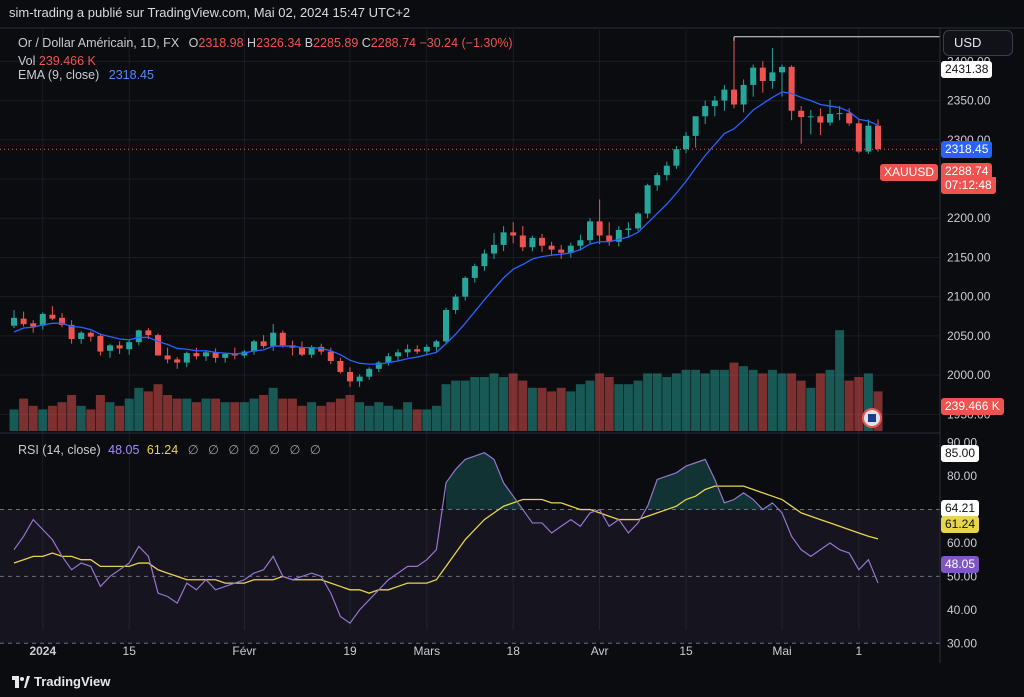 The width and height of the screenshot is (1024, 697). I want to click on rsi-ma-path, so click(446, 539).